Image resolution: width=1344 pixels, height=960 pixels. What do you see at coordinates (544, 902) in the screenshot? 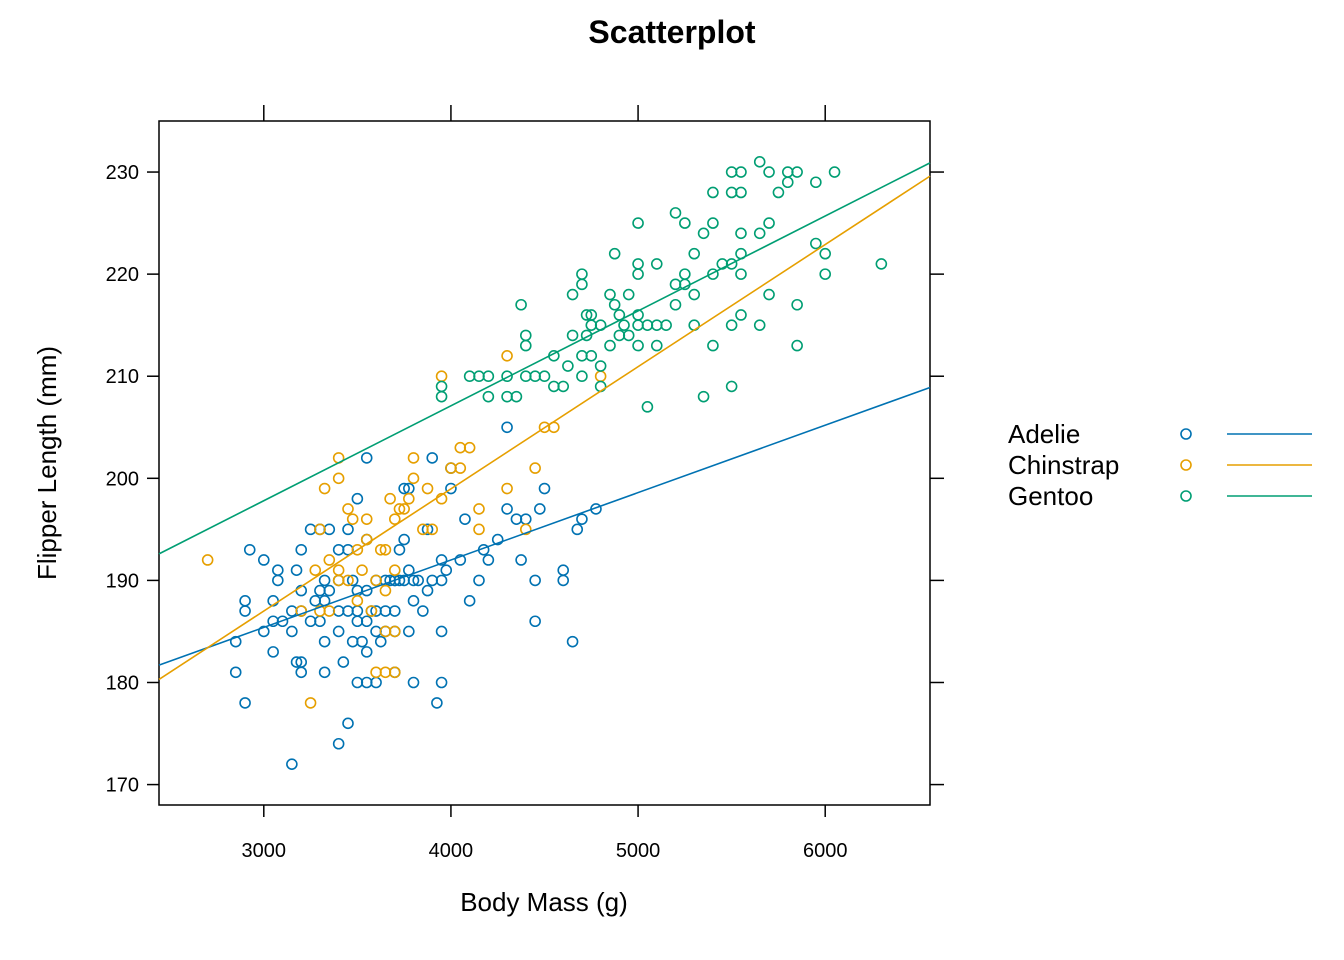
I see `x-axis-title: Body Mass (g)` at bounding box center [544, 902].